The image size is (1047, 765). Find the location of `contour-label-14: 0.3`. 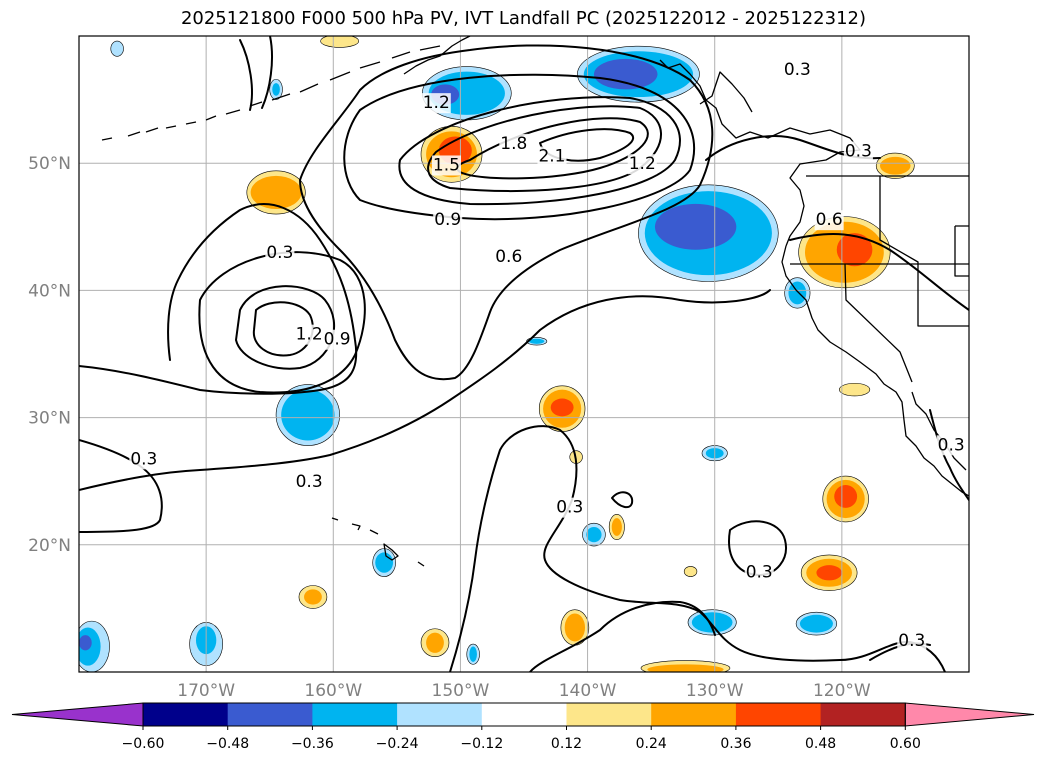

contour-label-14: 0.3 is located at coordinates (858, 151).